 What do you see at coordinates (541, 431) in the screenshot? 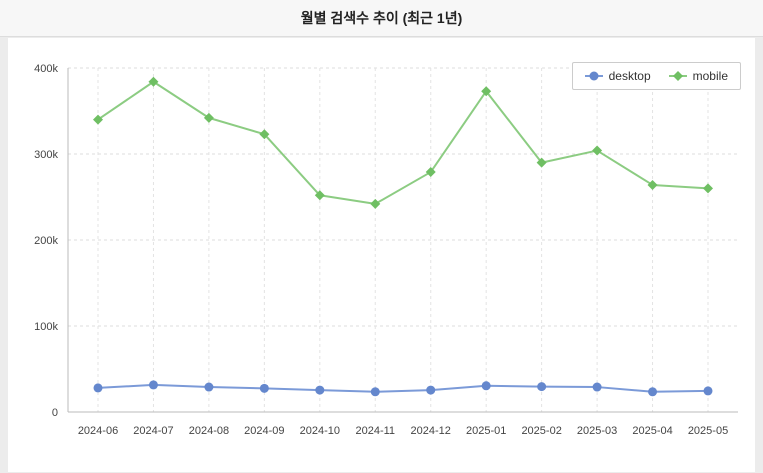
I see `x-axis-tick-label: 2025-02` at bounding box center [541, 431].